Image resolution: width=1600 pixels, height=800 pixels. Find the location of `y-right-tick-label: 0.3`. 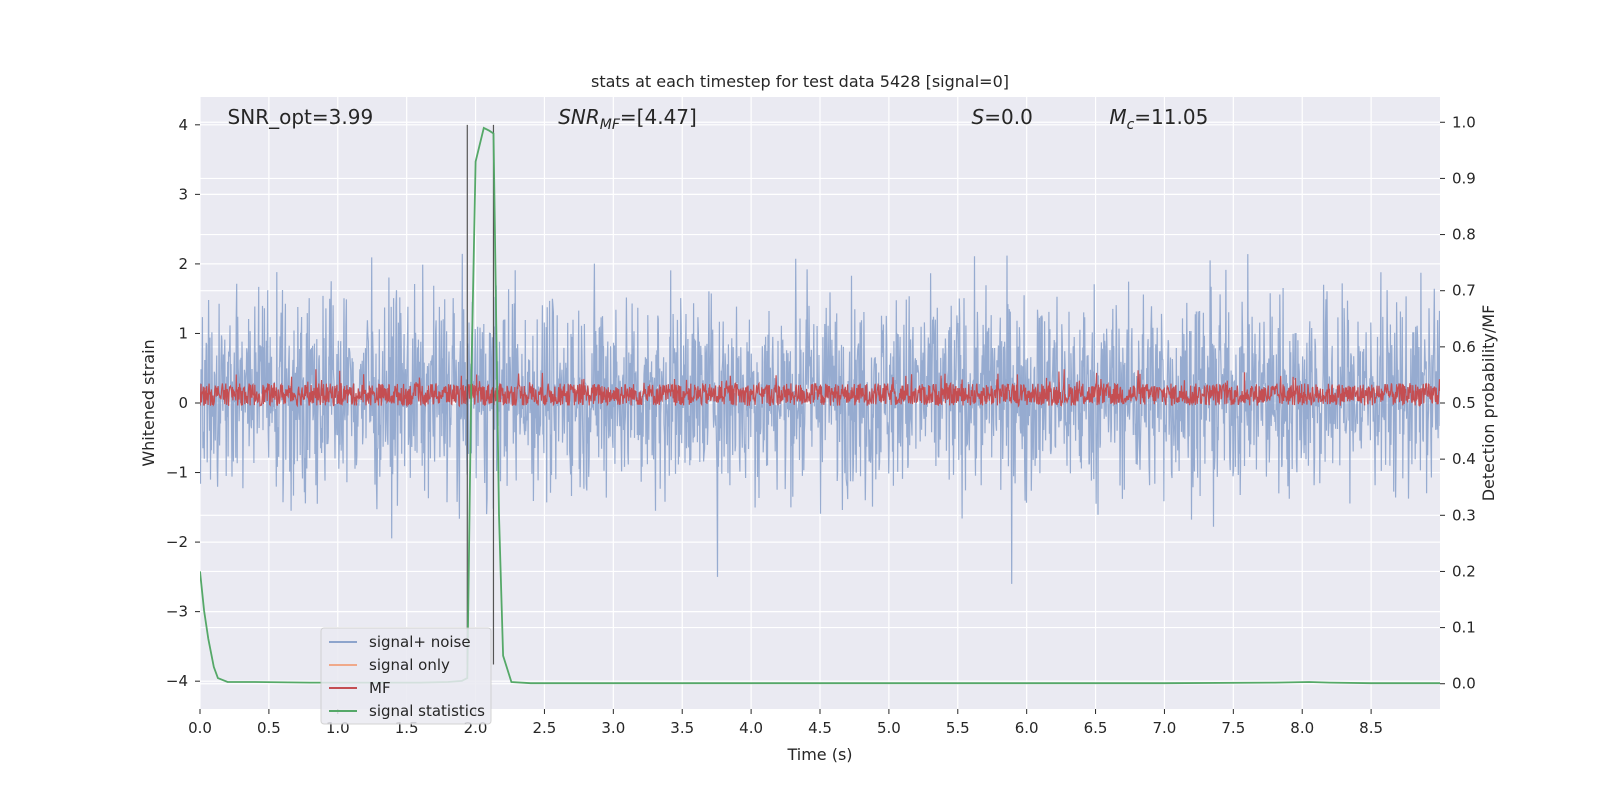

y-right-tick-label: 0.3 is located at coordinates (1464, 515).